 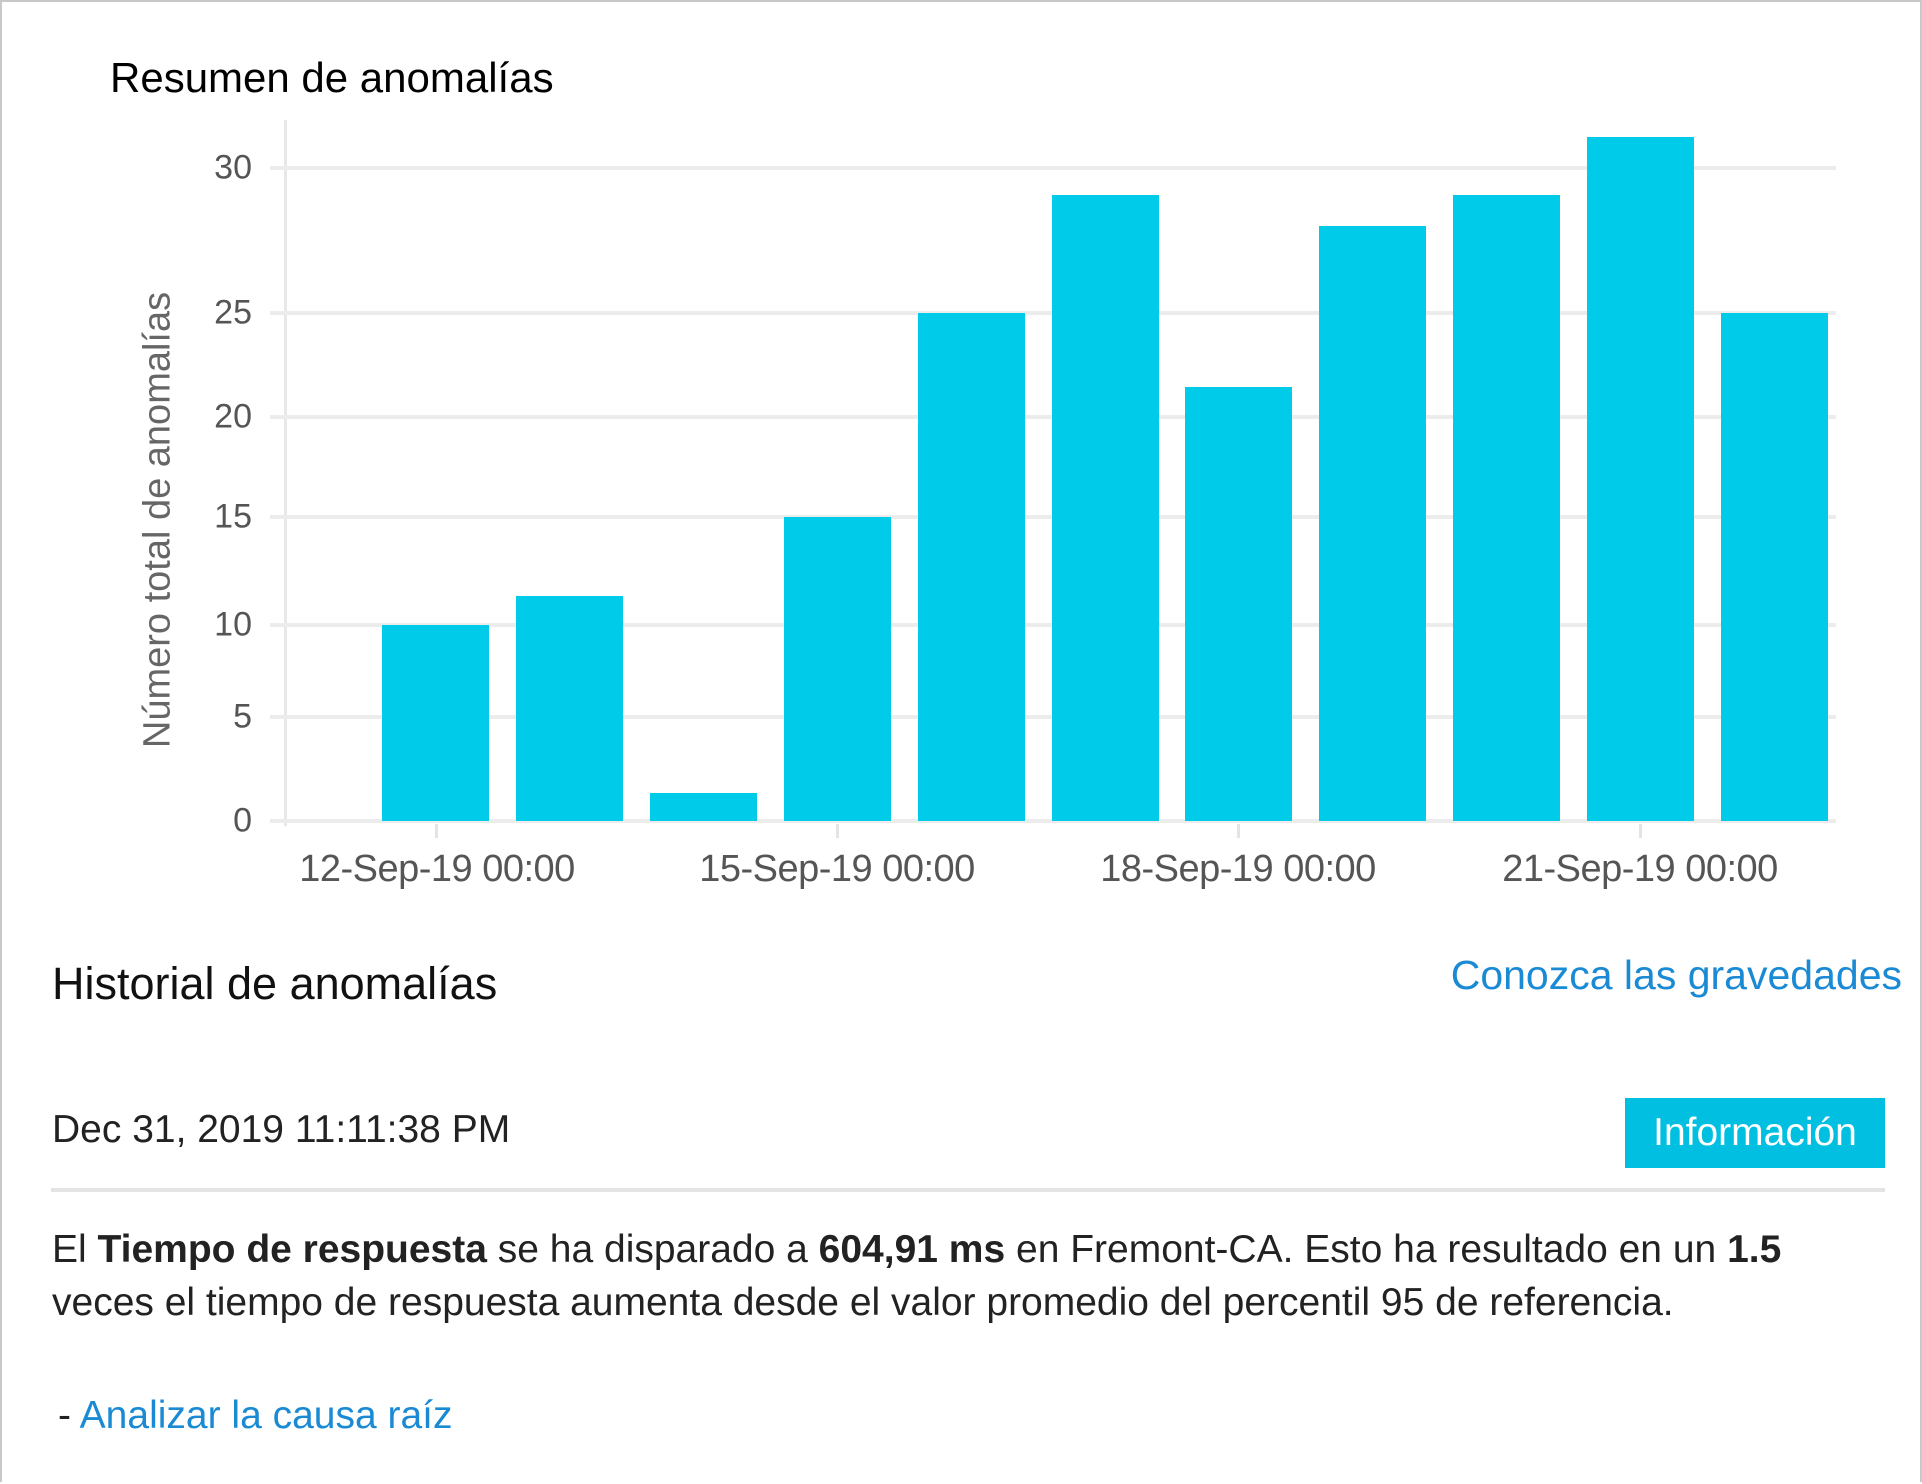 I want to click on y-axis-label: Número total de anomalías, so click(x=157, y=520).